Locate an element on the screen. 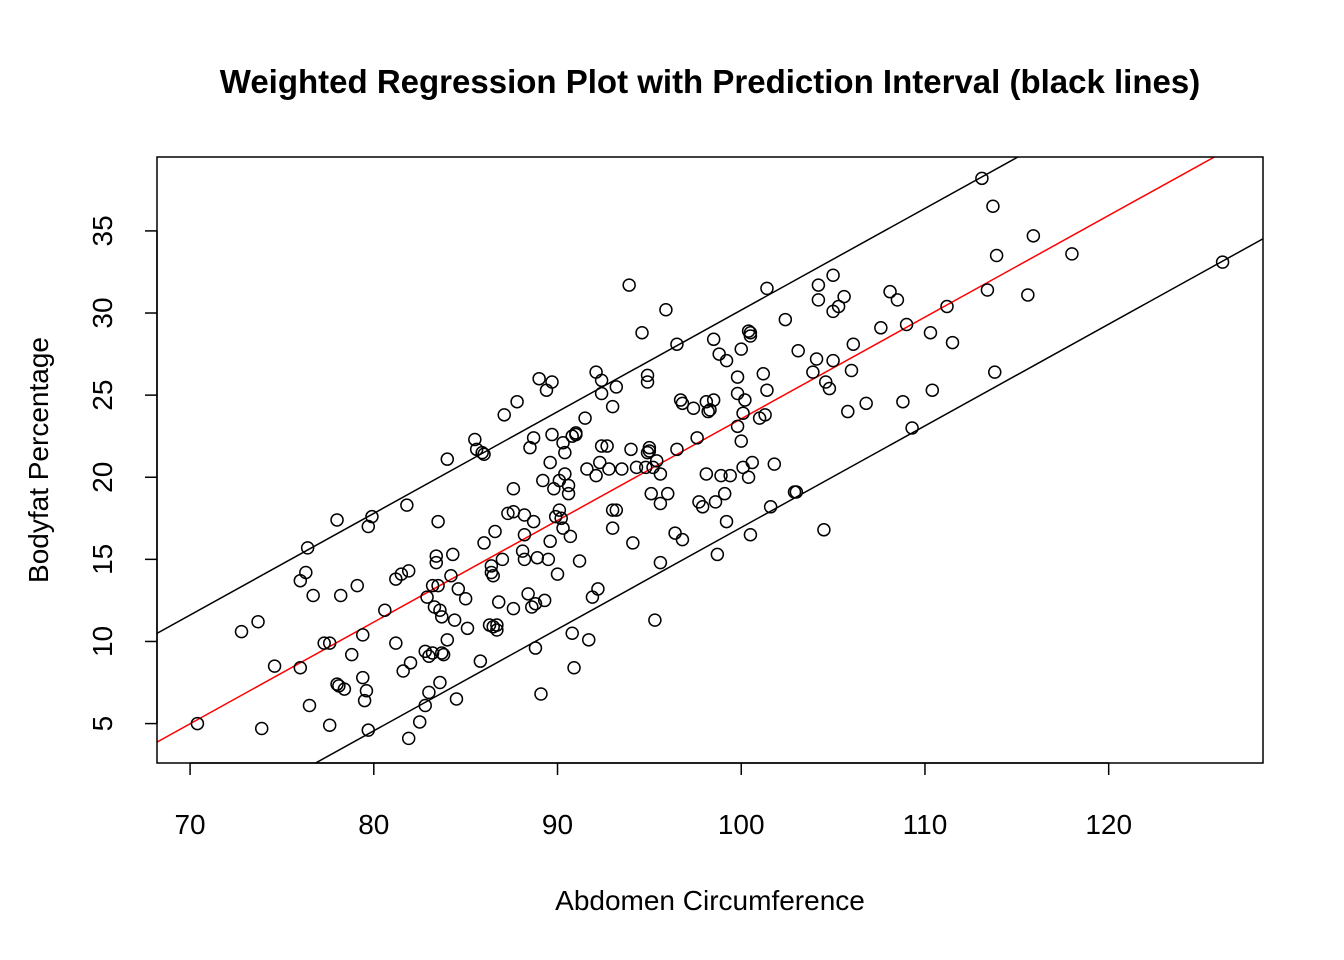 The height and width of the screenshot is (960, 1344). y-tick-label: 35 is located at coordinates (102, 230).